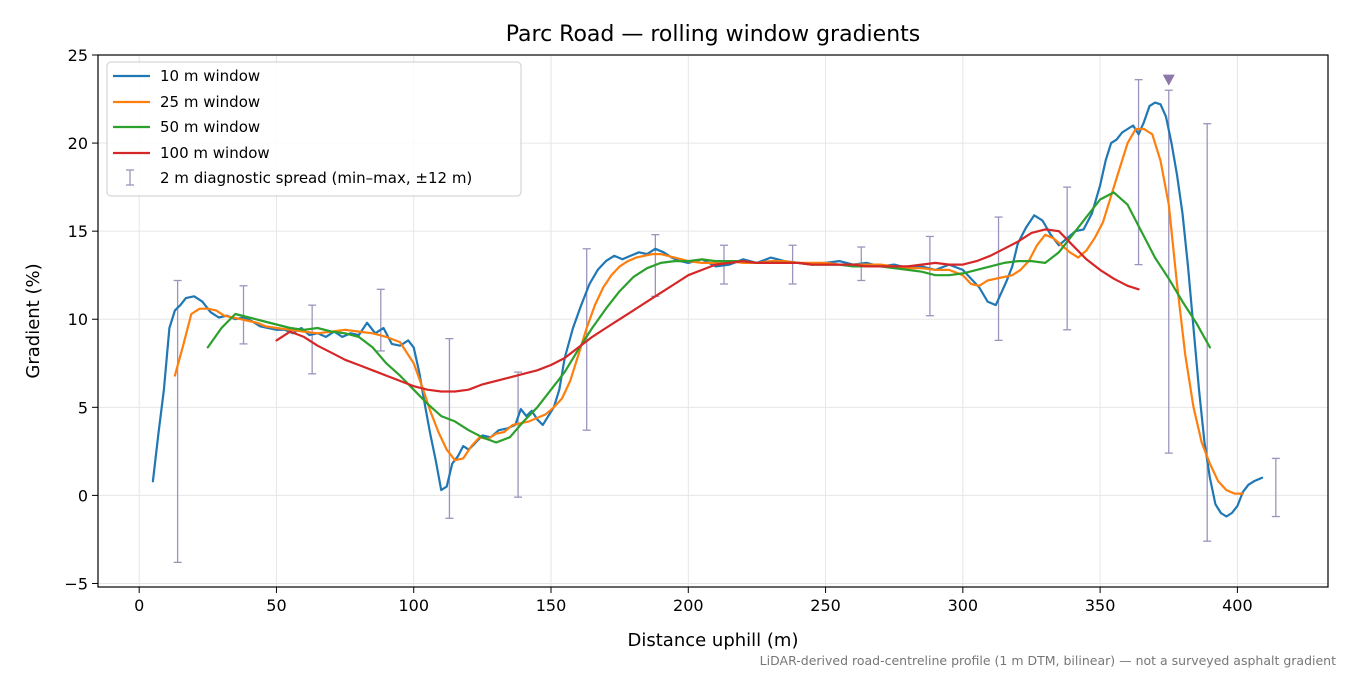  Describe the element at coordinates (713, 34) in the screenshot. I see `chart-title: Parc Road — rolling window gradients` at that location.